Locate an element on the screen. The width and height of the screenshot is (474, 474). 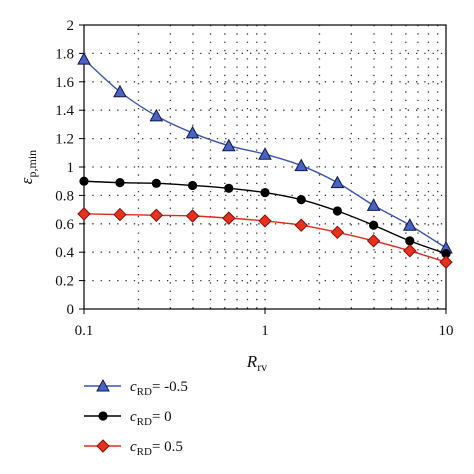
legend-label: cRD= 0 is located at coordinates (151, 418).